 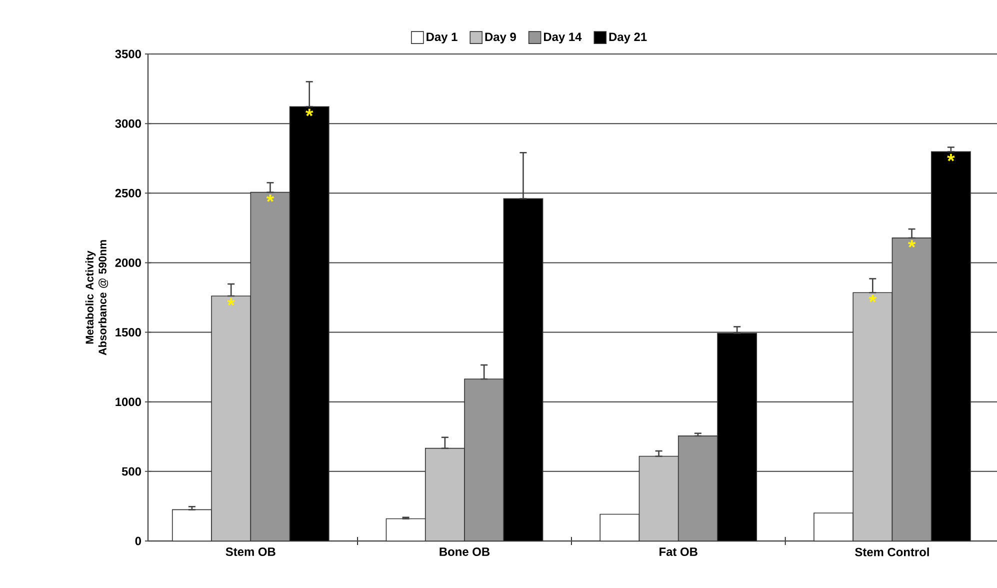 What do you see at coordinates (892, 552) in the screenshot?
I see `x-tick-label: Stem Control` at bounding box center [892, 552].